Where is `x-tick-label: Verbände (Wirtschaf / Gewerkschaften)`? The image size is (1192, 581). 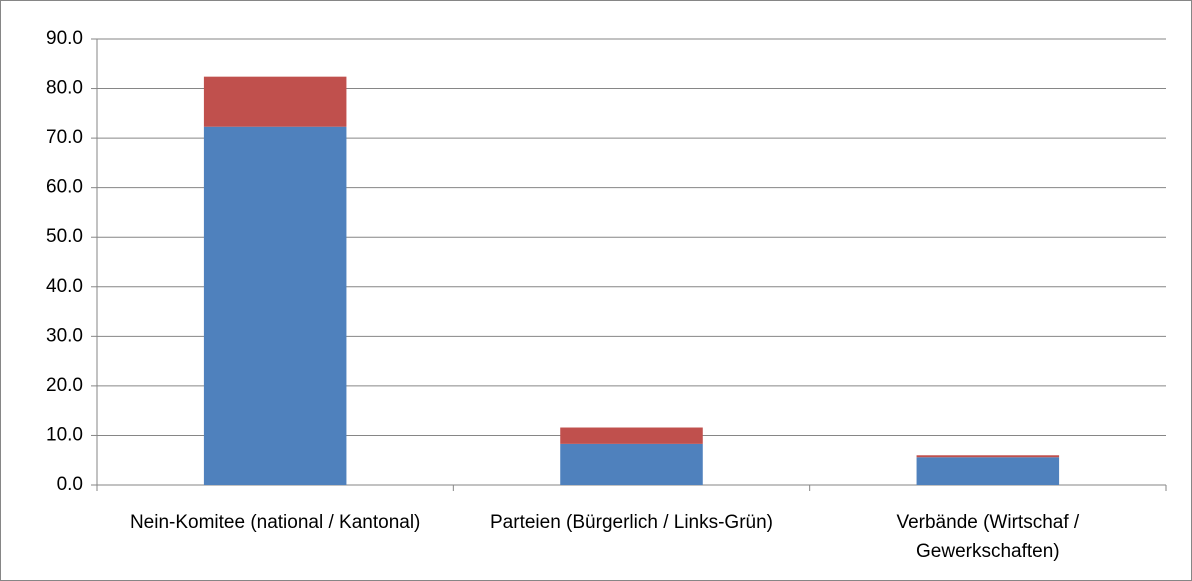
x-tick-label: Verbände (Wirtschaf / Gewerkschaften) is located at coordinates (988, 537).